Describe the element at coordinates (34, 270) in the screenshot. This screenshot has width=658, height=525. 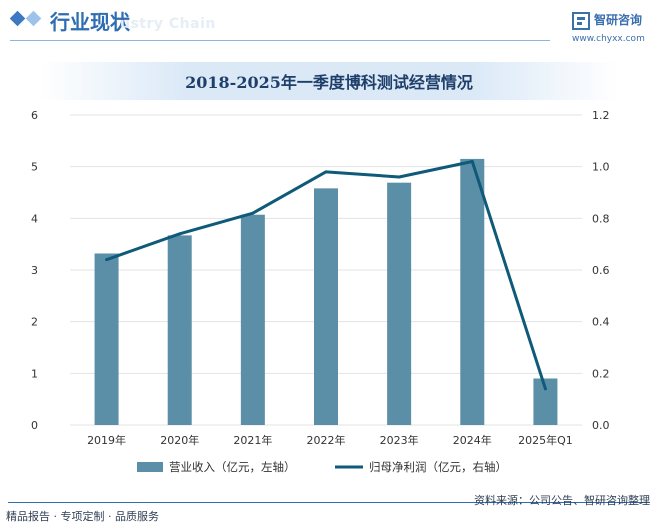
I see `y-left-tick-label: 3` at that location.